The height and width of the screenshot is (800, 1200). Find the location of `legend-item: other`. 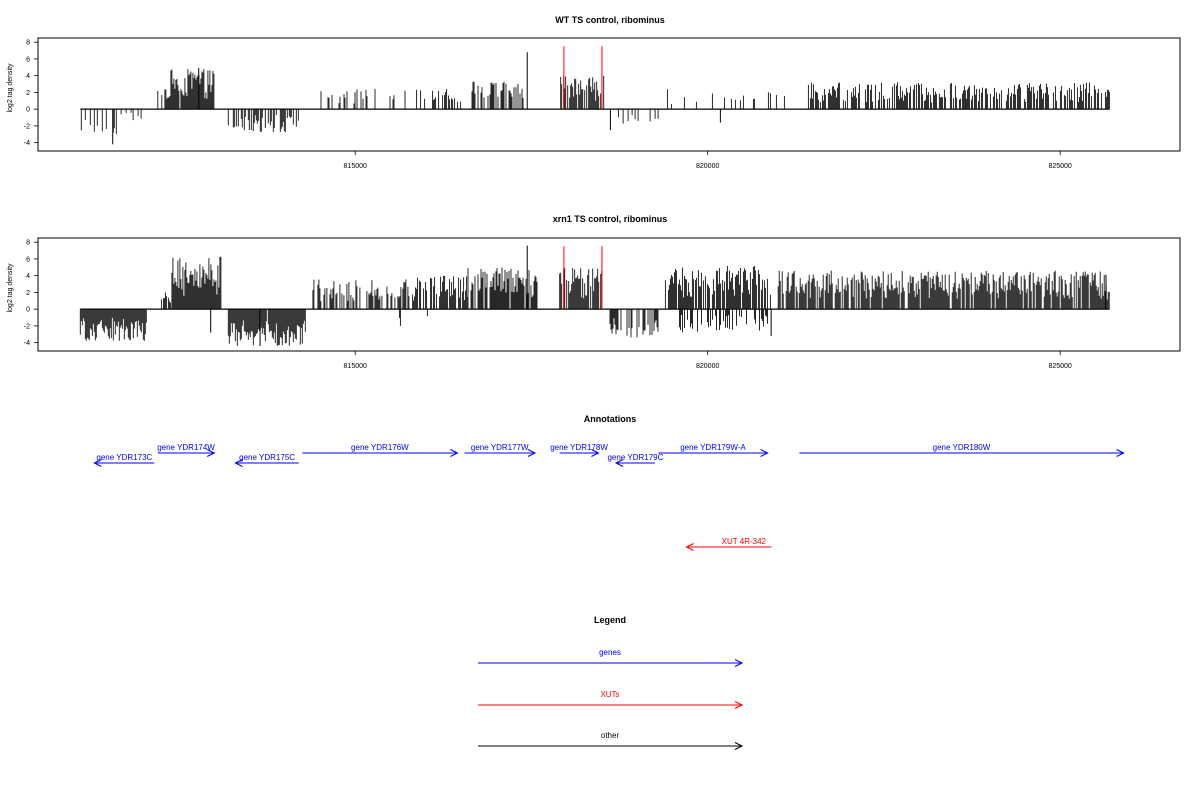

legend-item: other is located at coordinates (611, 740).